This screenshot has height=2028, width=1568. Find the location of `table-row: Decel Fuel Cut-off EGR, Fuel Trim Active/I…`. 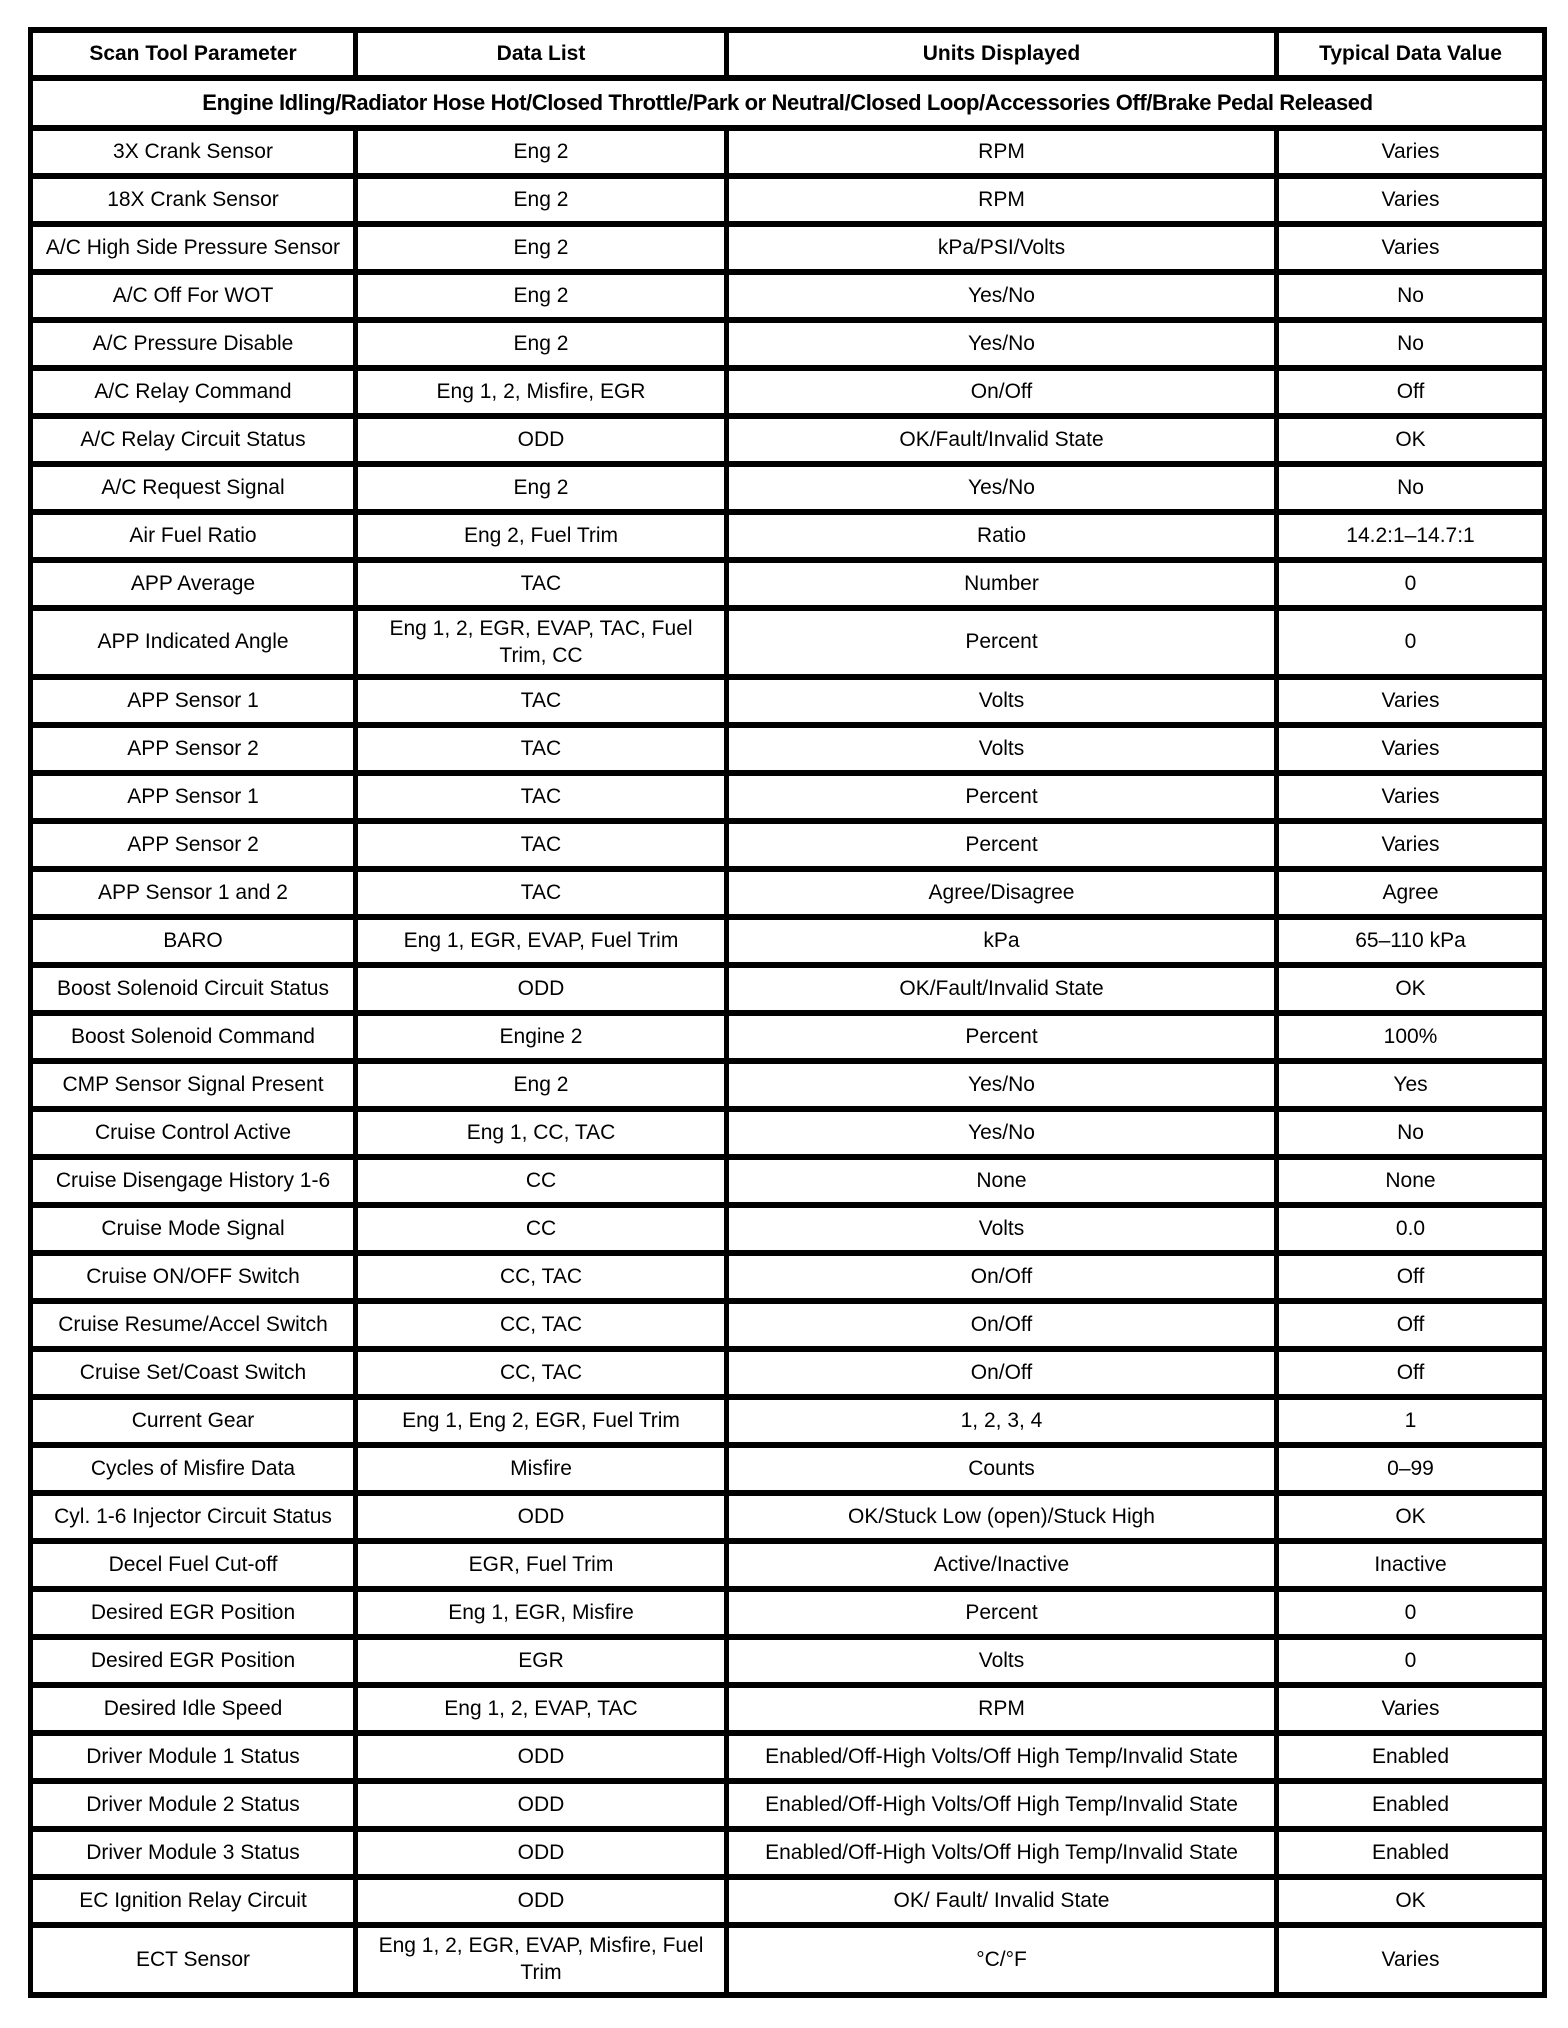

table-row: Decel Fuel Cut-off EGR, Fuel Trim Active/I… is located at coordinates (787, 1565).